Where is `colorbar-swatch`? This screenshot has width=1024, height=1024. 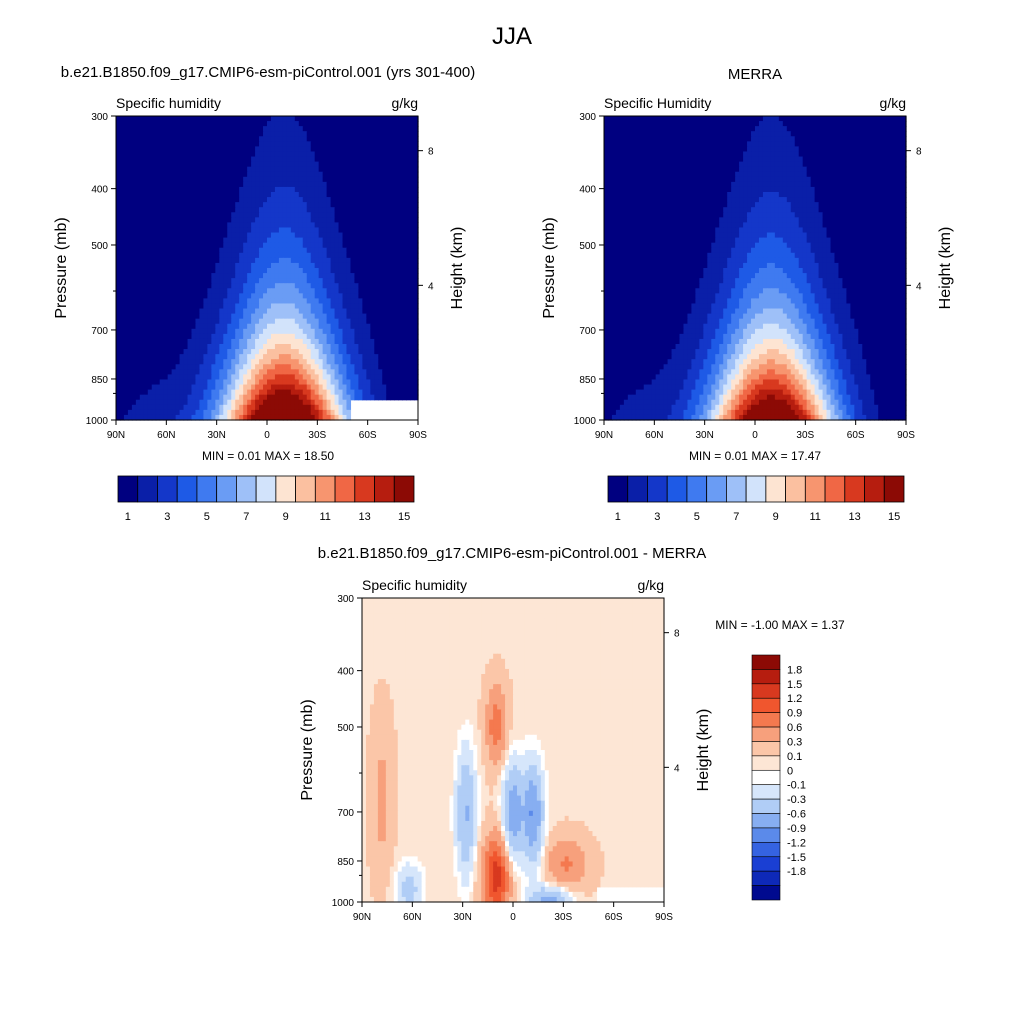 colorbar-swatch is located at coordinates (128, 489).